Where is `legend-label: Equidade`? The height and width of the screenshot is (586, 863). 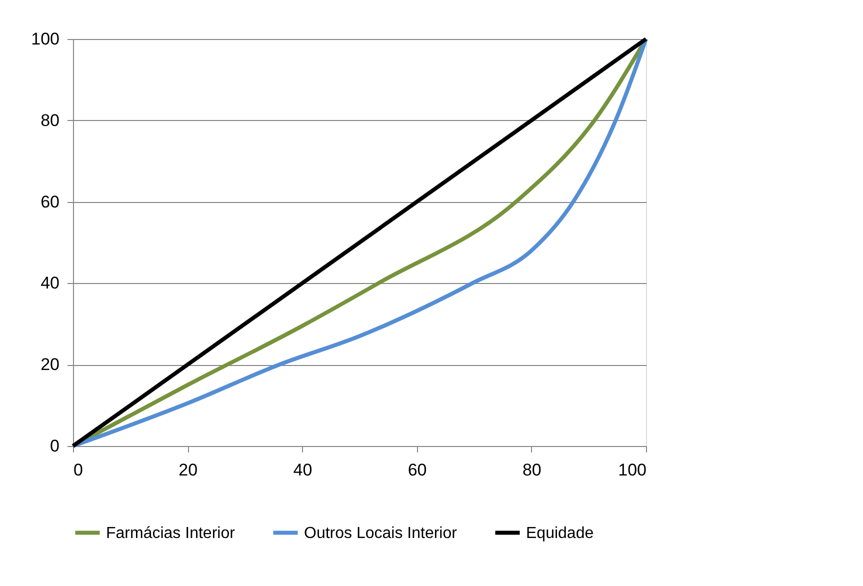 legend-label: Equidade is located at coordinates (560, 533).